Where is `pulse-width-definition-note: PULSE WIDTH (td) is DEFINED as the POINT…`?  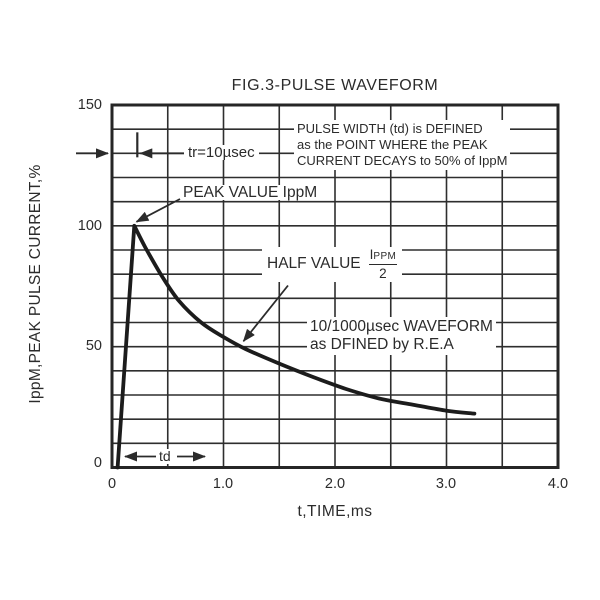 pulse-width-definition-note: PULSE WIDTH (td) is DEFINED as the POINT… is located at coordinates (402, 145).